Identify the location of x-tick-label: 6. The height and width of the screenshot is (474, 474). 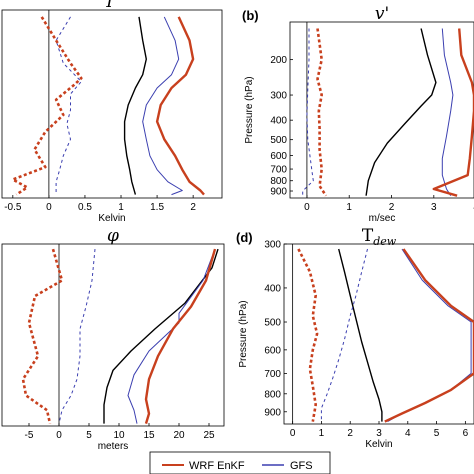
(466, 433).